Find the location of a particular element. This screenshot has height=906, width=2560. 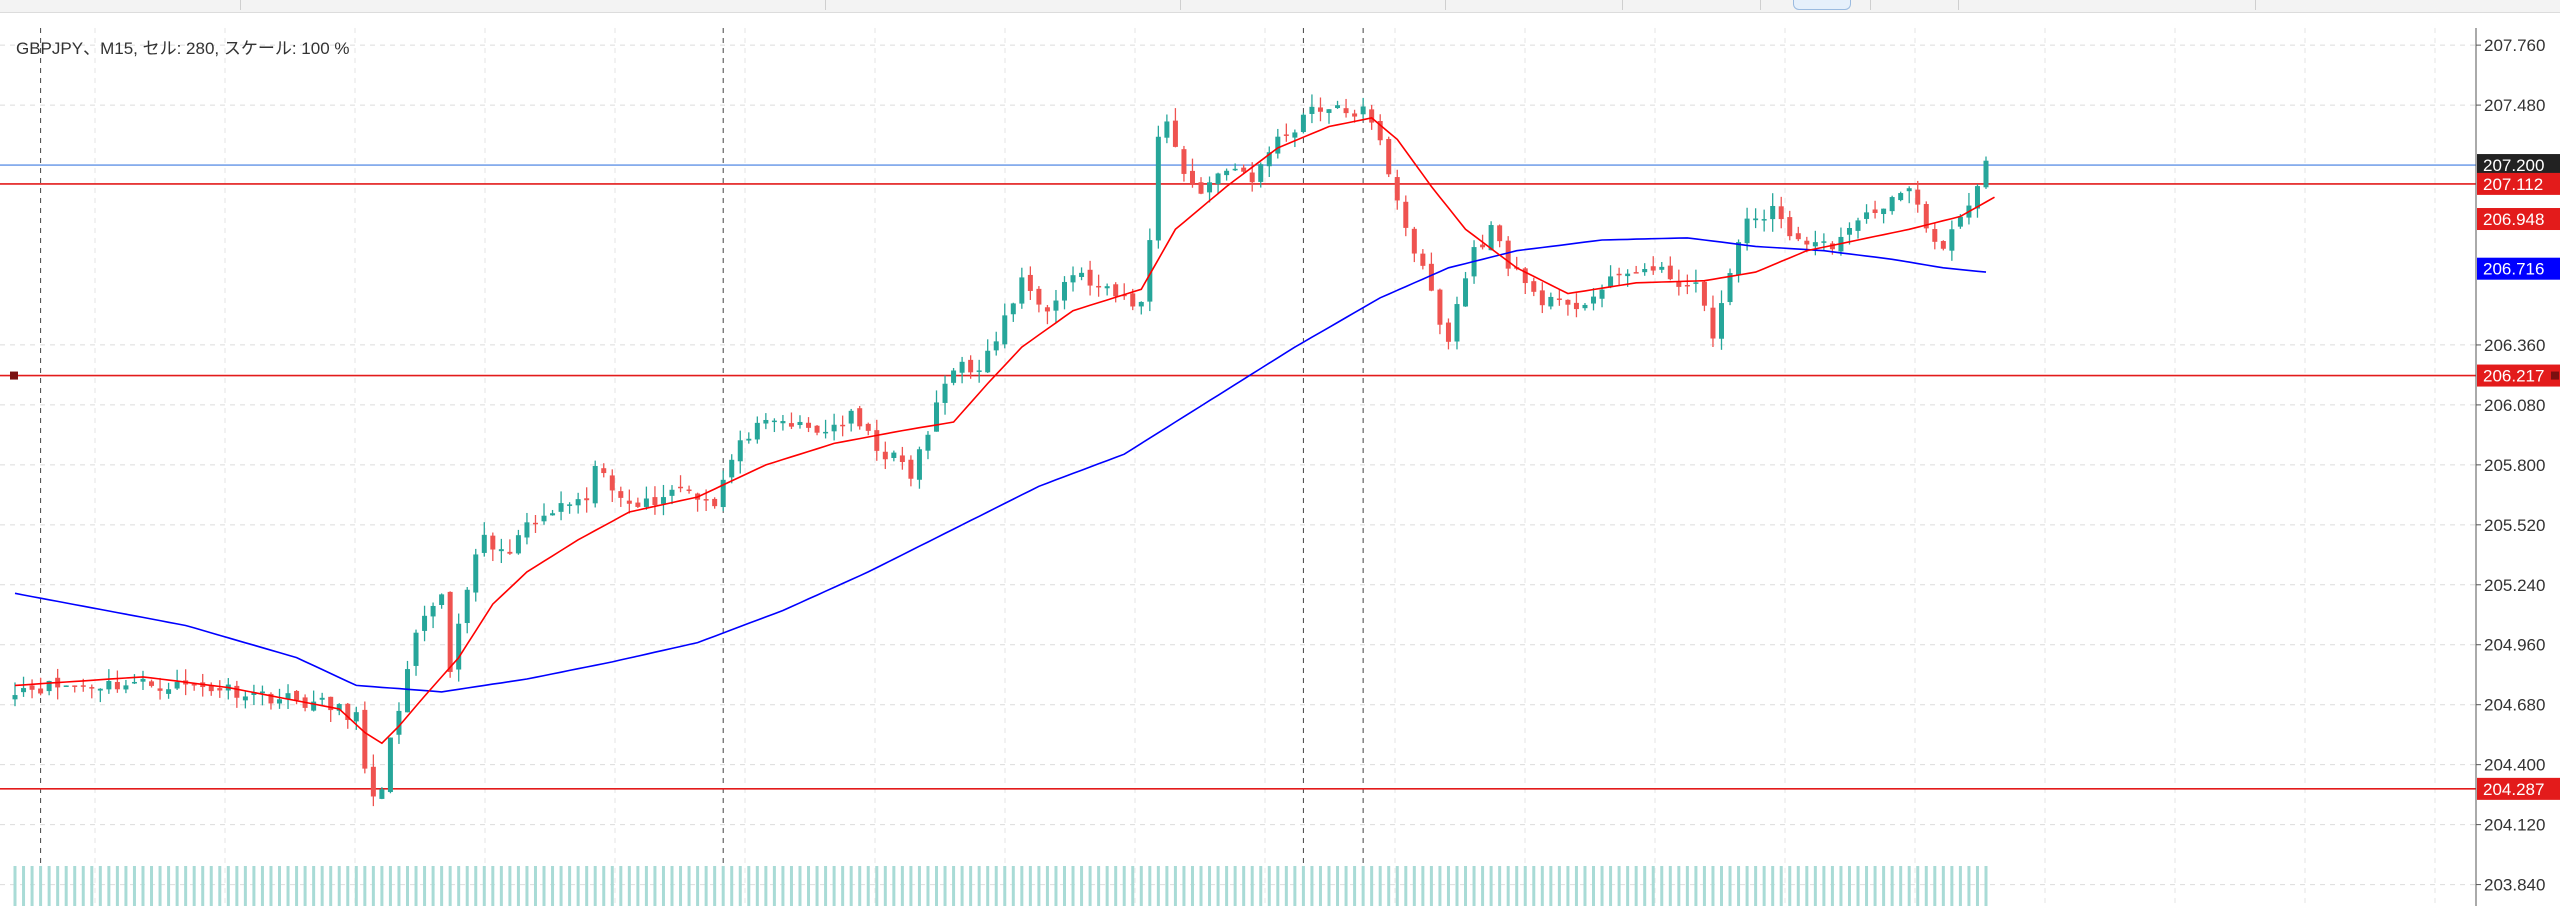

toolbar-toggle-button is located at coordinates (1822, 5).